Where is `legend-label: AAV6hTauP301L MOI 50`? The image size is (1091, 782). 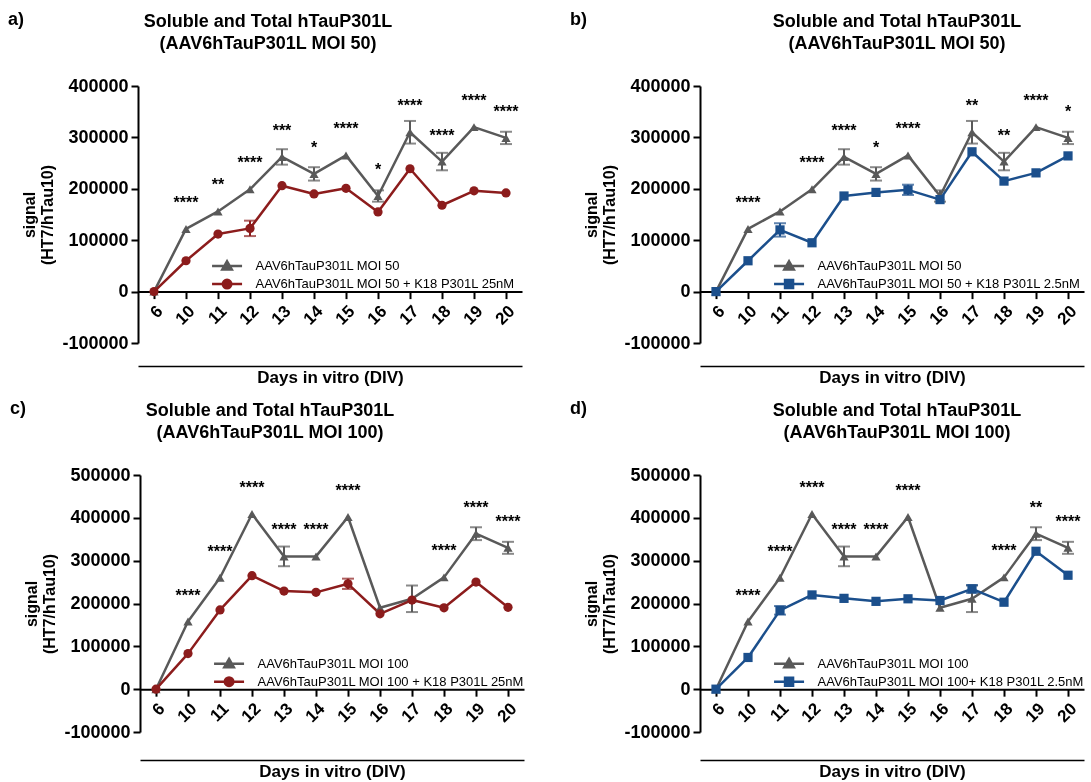 legend-label: AAV6hTauP301L MOI 50 is located at coordinates (889, 266).